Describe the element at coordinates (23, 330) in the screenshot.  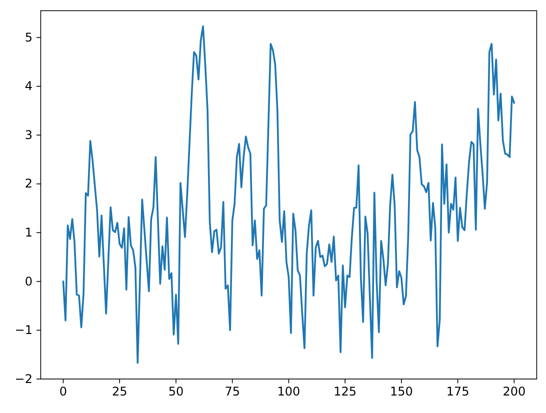
I see `y-tick-label: −1` at that location.